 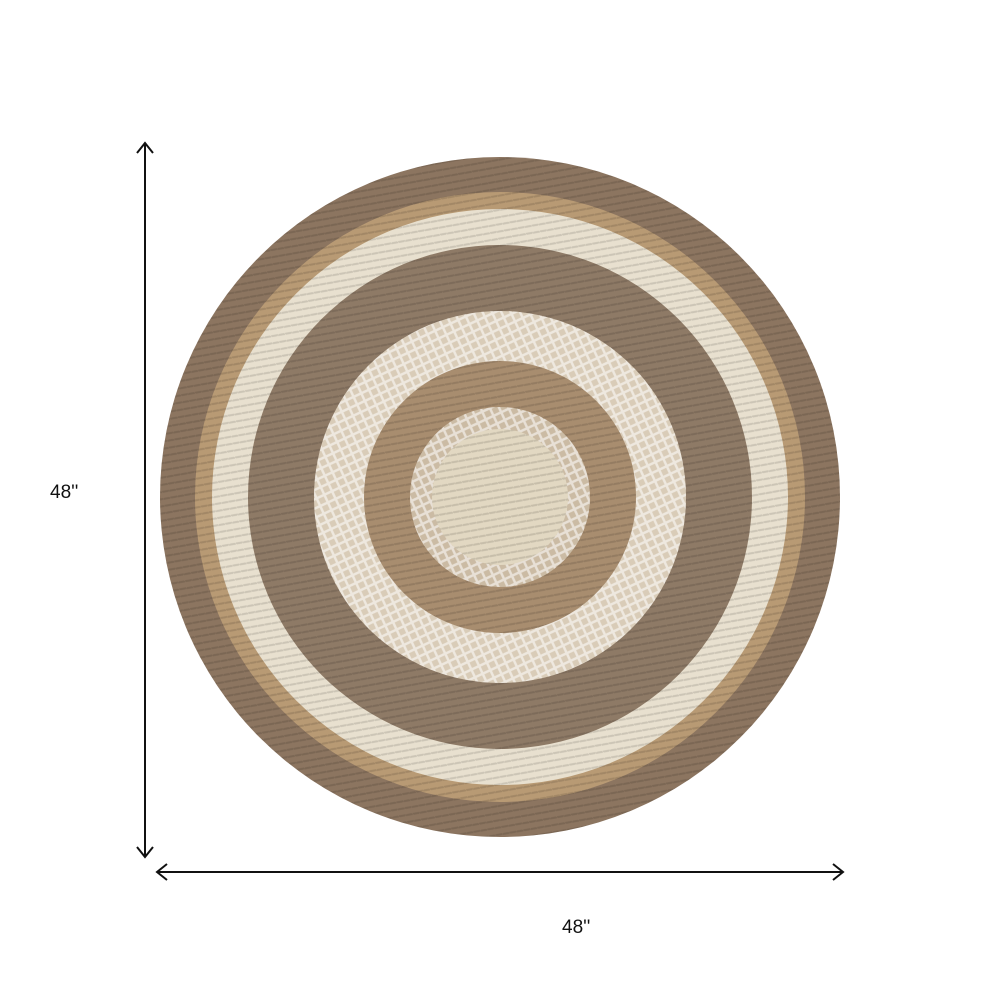 What do you see at coordinates (145, 500) in the screenshot?
I see `vertical-dimension-arrow` at bounding box center [145, 500].